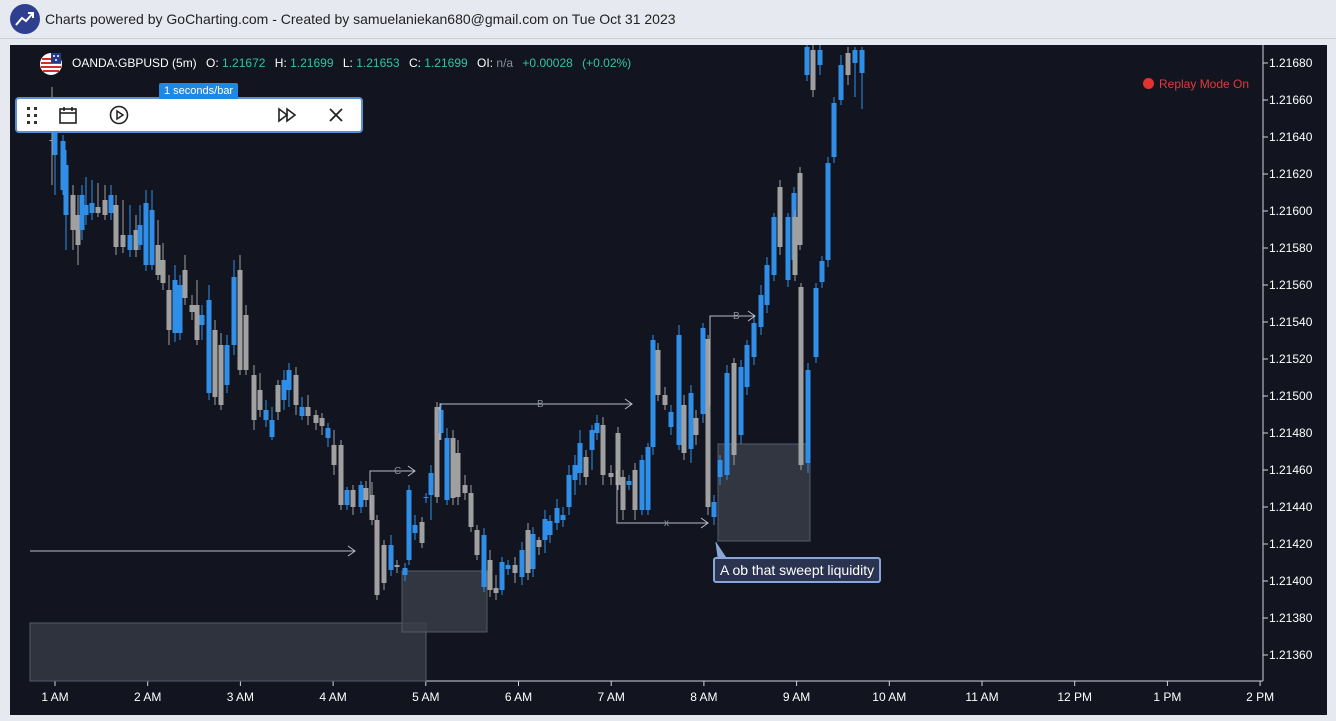 The width and height of the screenshot is (1336, 721). Describe the element at coordinates (333, 697) in the screenshot. I see `time-tick-label: 4 AM` at that location.